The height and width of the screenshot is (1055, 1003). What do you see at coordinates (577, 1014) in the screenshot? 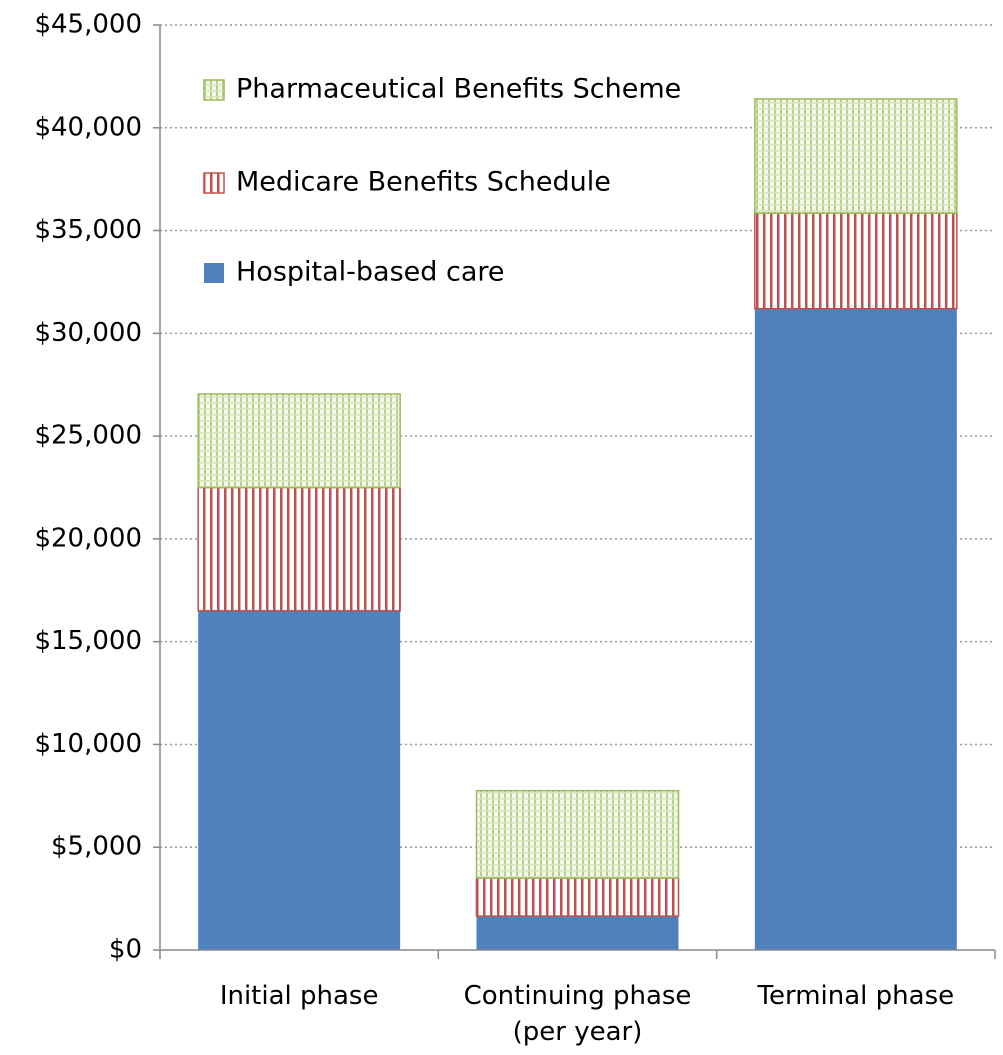
I see `x-tick-label: Continuing phase (per year)` at bounding box center [577, 1014].